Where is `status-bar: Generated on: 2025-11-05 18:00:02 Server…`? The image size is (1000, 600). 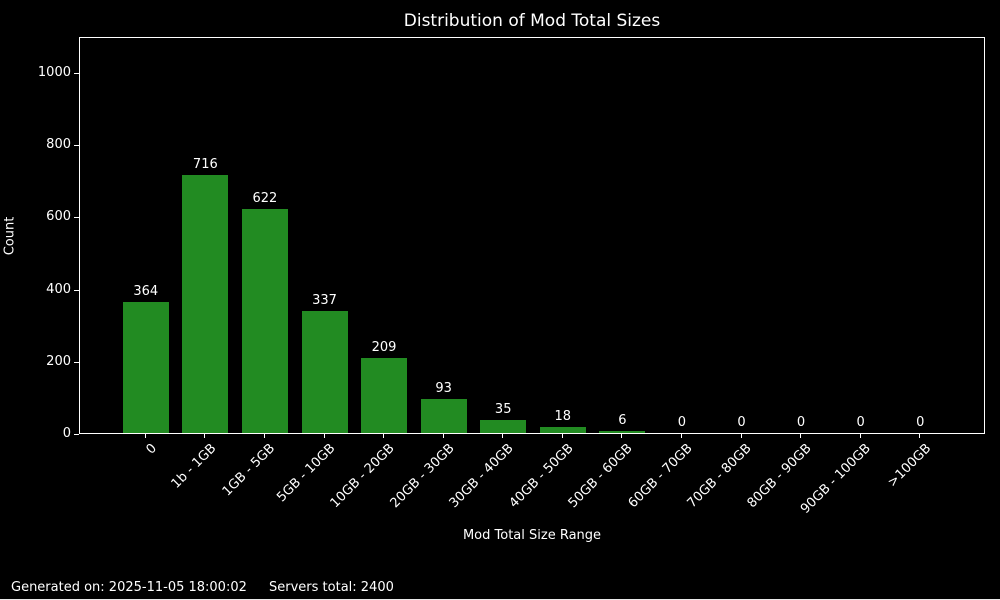
status-bar: Generated on: 2025-11-05 18:00:02 Server… is located at coordinates (202, 587).